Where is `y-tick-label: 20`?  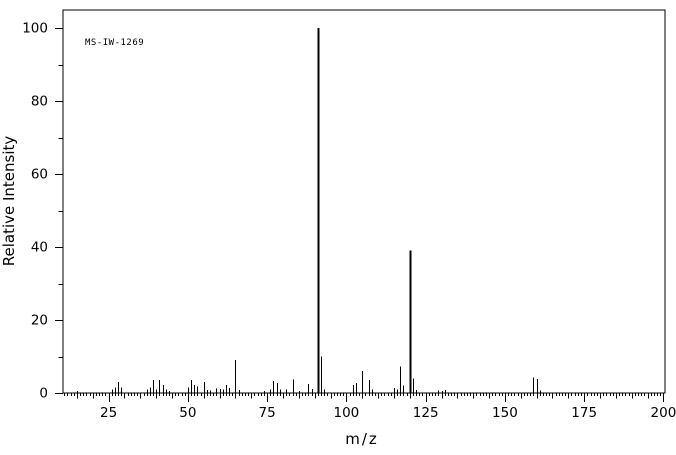
y-tick-label: 20 is located at coordinates (39, 321).